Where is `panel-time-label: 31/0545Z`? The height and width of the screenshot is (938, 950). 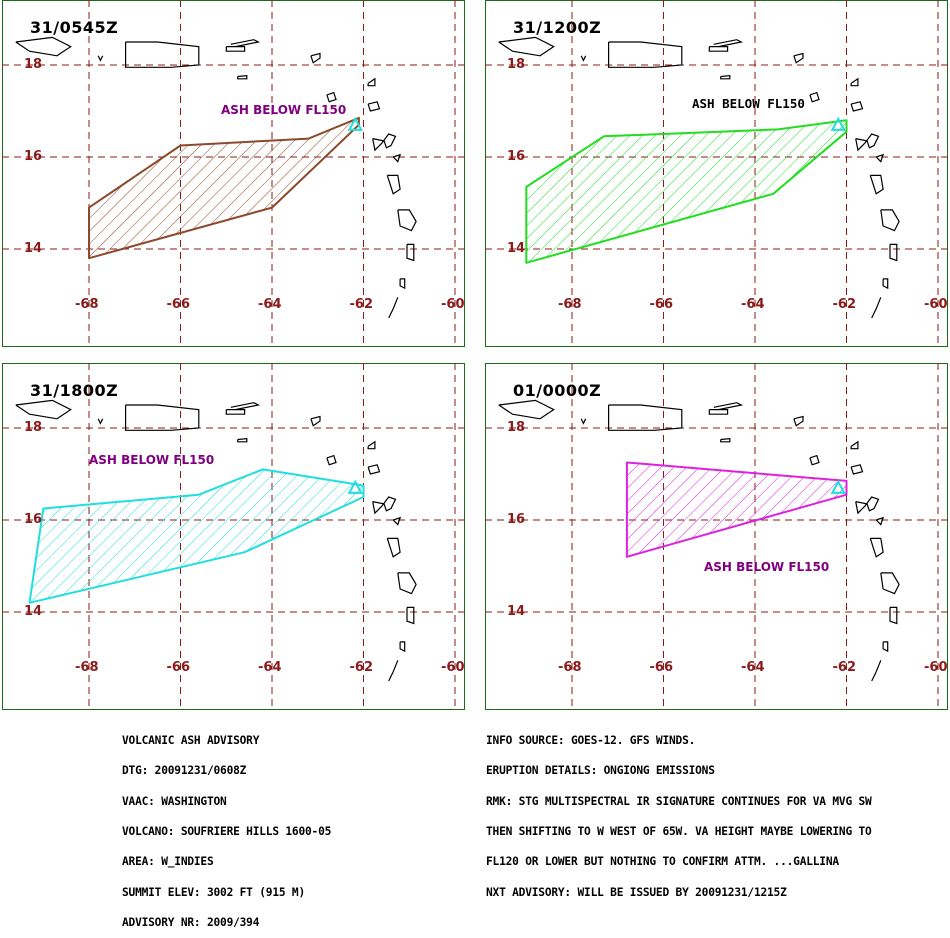 panel-time-label: 31/0545Z is located at coordinates (74, 27).